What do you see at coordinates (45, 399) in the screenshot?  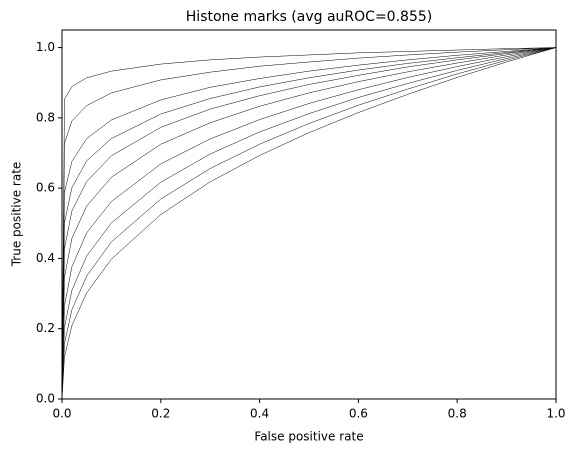 I see `y-tick-label: 0.0` at bounding box center [45, 399].